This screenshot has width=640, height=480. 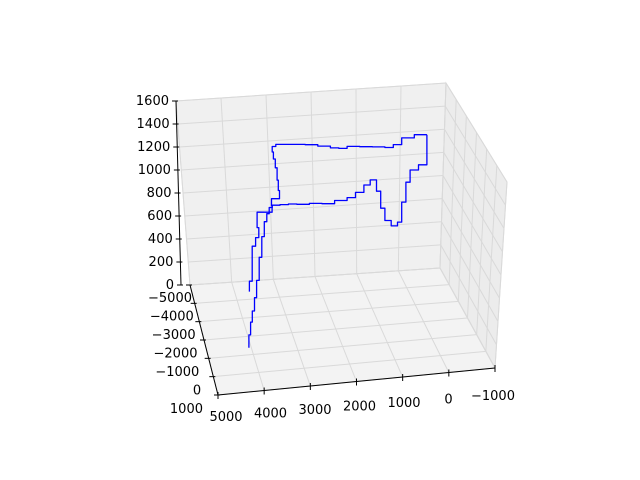 I want to click on y-tick-label: −3000, so click(x=174, y=335).